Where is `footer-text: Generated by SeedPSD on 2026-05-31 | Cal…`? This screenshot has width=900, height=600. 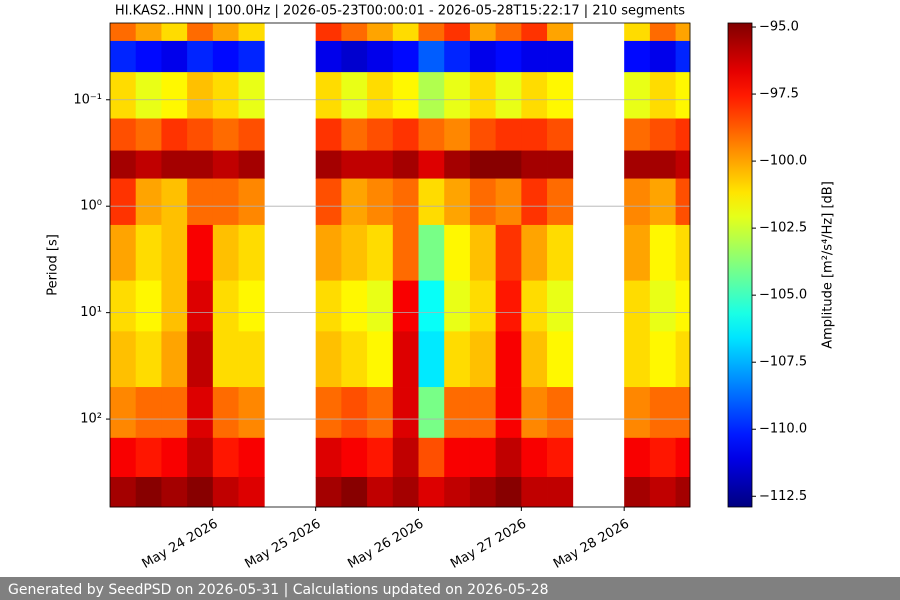
footer-text: Generated by SeedPSD on 2026-05-31 | Cal… is located at coordinates (278, 590).